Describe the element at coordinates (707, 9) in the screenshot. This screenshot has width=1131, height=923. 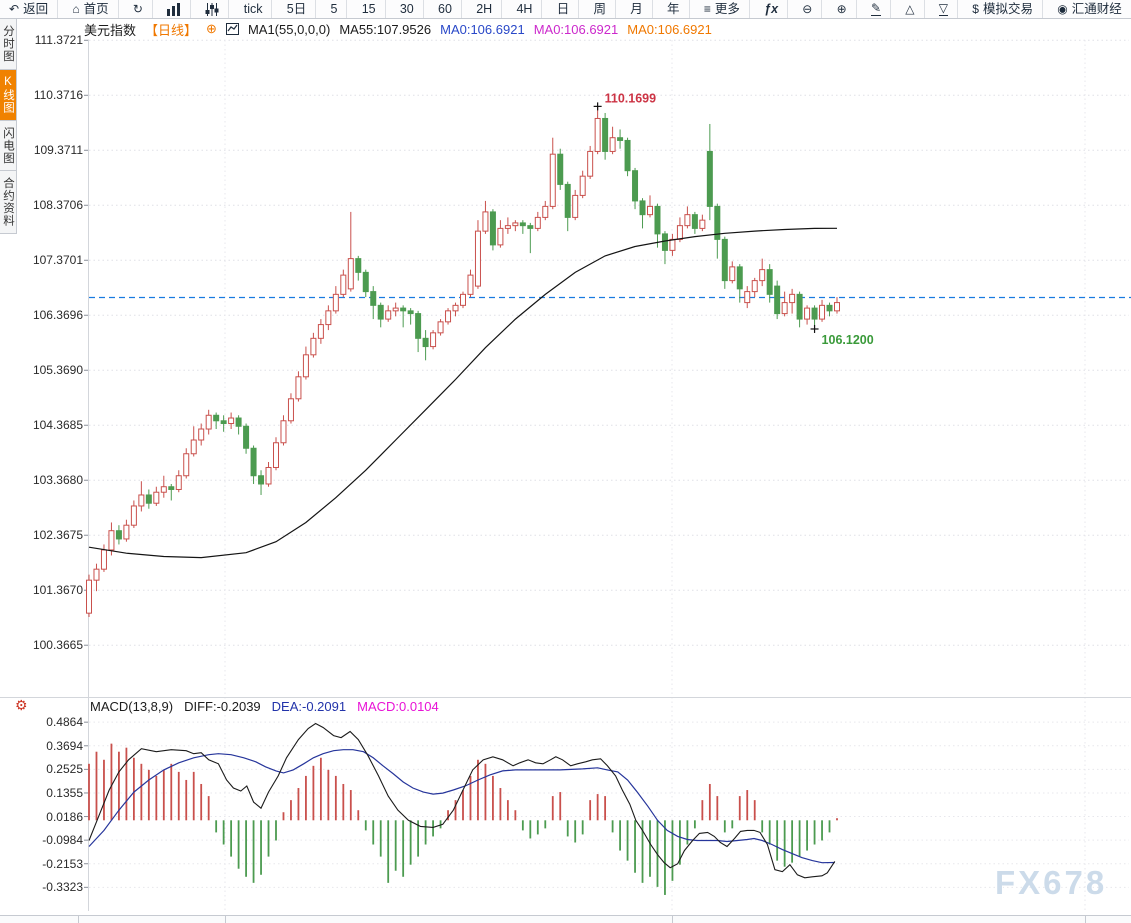
I see `menu-icon: ≡` at that location.